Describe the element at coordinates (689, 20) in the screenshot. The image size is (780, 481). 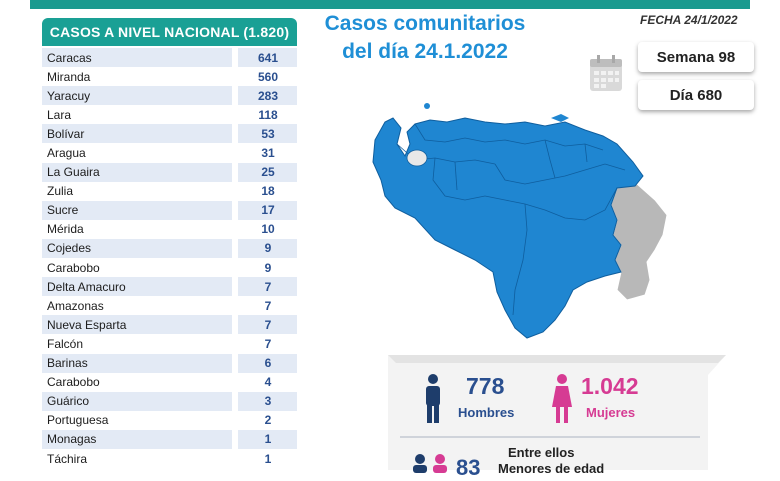
I see `date-label: FECHA 24/1/2022` at that location.